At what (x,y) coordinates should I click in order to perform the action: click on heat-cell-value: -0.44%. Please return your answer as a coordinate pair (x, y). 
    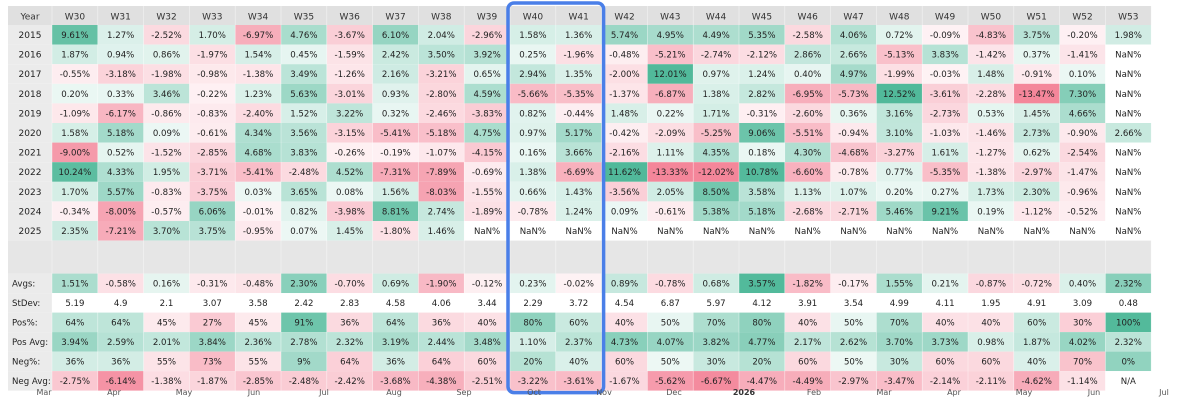
    Looking at the image, I should click on (578, 114).